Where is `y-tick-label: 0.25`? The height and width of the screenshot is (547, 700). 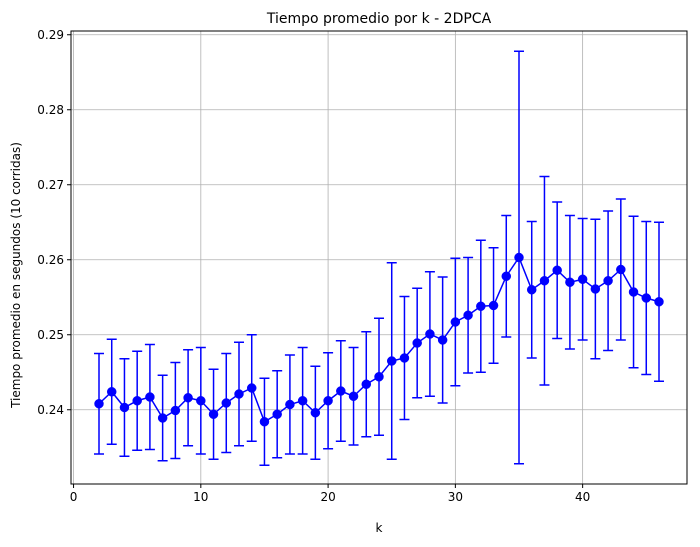 y-tick-label: 0.25 is located at coordinates (50, 335).